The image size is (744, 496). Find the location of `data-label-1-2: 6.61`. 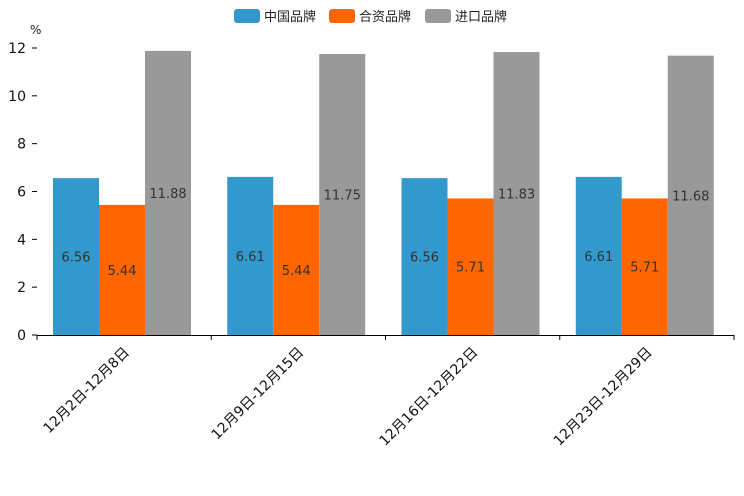

data-label-1-2: 6.61 is located at coordinates (250, 257).